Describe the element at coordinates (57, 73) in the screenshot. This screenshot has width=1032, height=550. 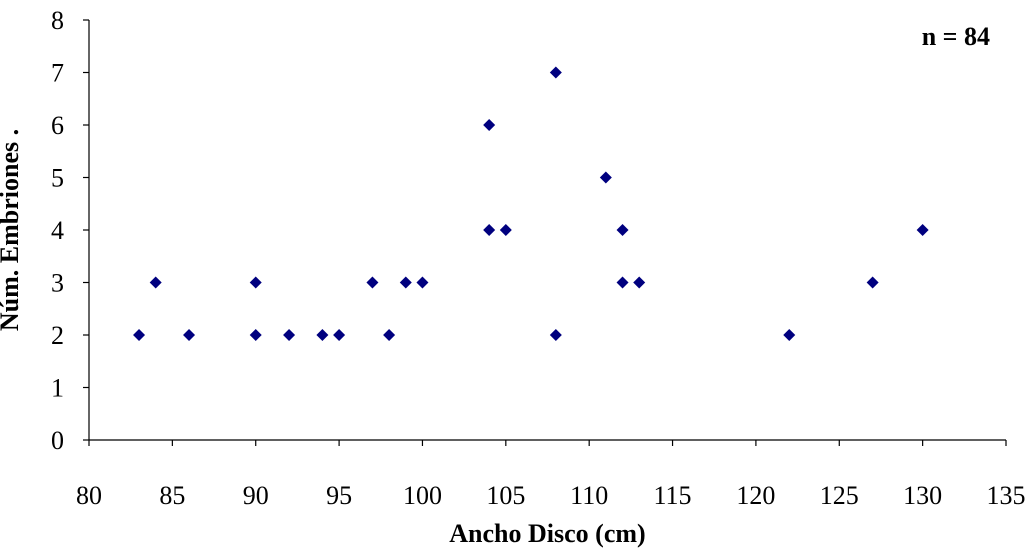
I see `y-tick-label: 7` at that location.